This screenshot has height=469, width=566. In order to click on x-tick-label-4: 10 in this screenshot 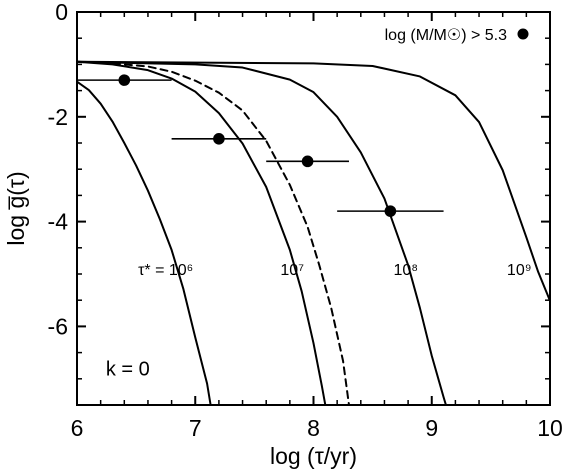, I will do `click(550, 428)`.